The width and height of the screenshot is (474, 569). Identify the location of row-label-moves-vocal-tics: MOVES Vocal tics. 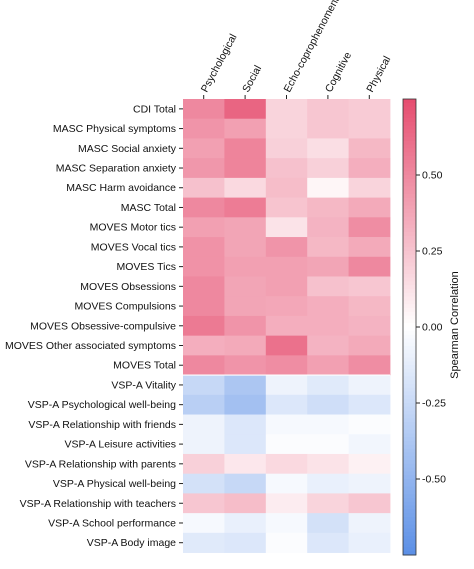
(133, 247).